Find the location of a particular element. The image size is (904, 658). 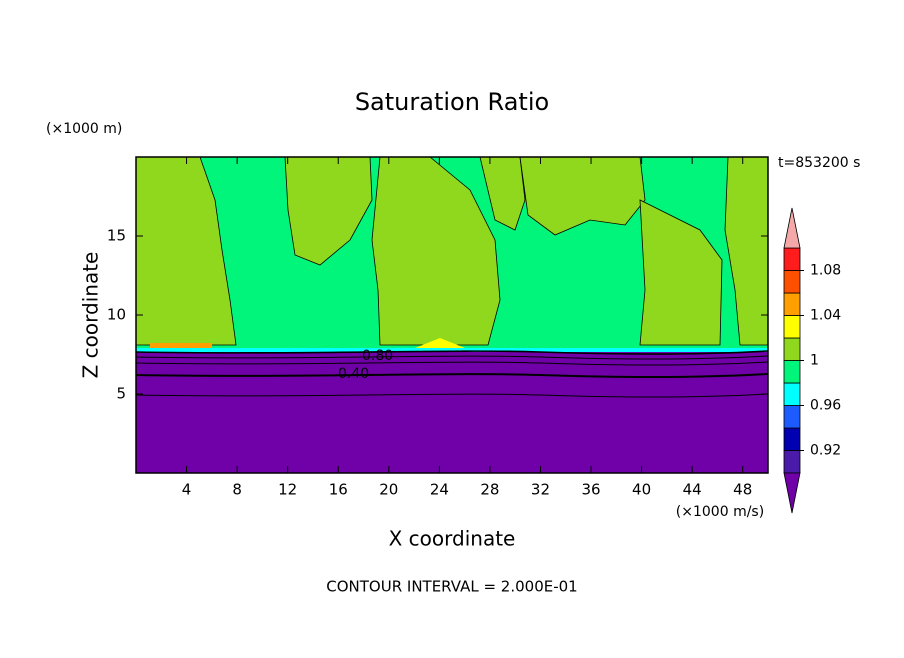

x-tick-label: 32 is located at coordinates (540, 490).